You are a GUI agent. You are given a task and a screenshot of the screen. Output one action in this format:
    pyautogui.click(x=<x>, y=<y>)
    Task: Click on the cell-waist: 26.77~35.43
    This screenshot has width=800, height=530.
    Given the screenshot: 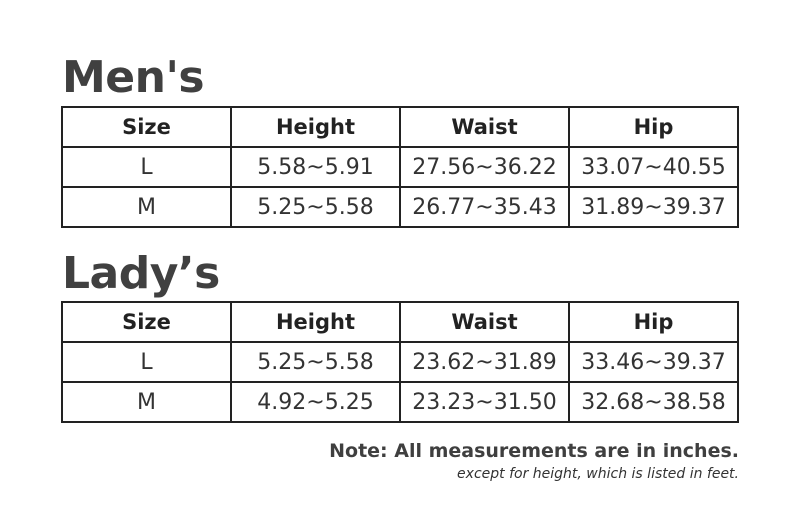 What is the action you would take?
    pyautogui.click(x=484, y=207)
    